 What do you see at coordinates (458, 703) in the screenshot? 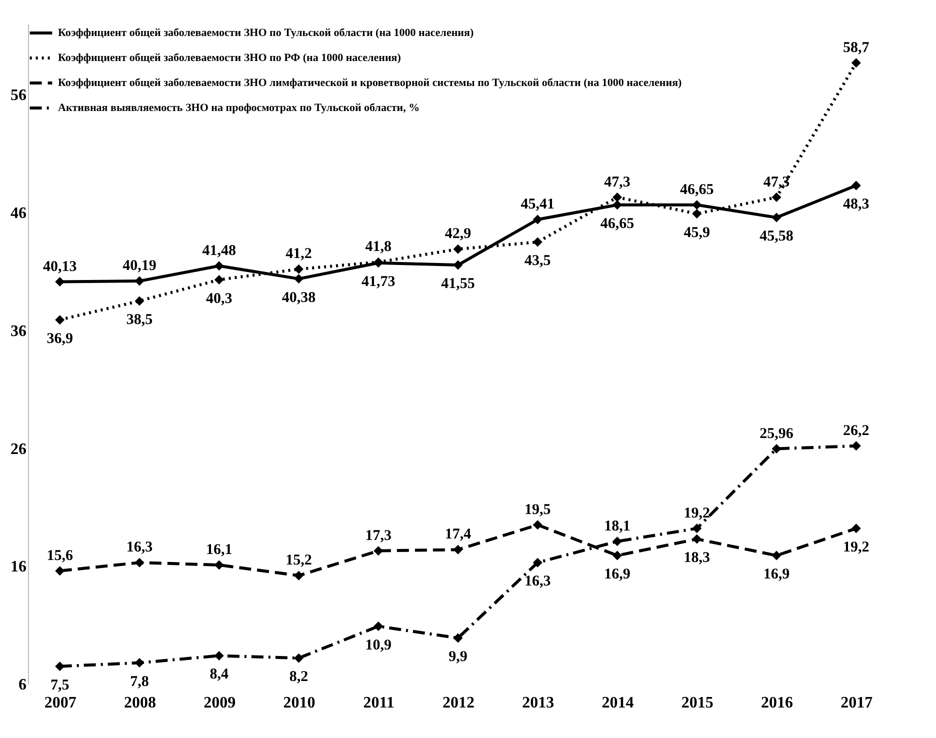
I see `x-tick-label: 2012` at bounding box center [458, 703].